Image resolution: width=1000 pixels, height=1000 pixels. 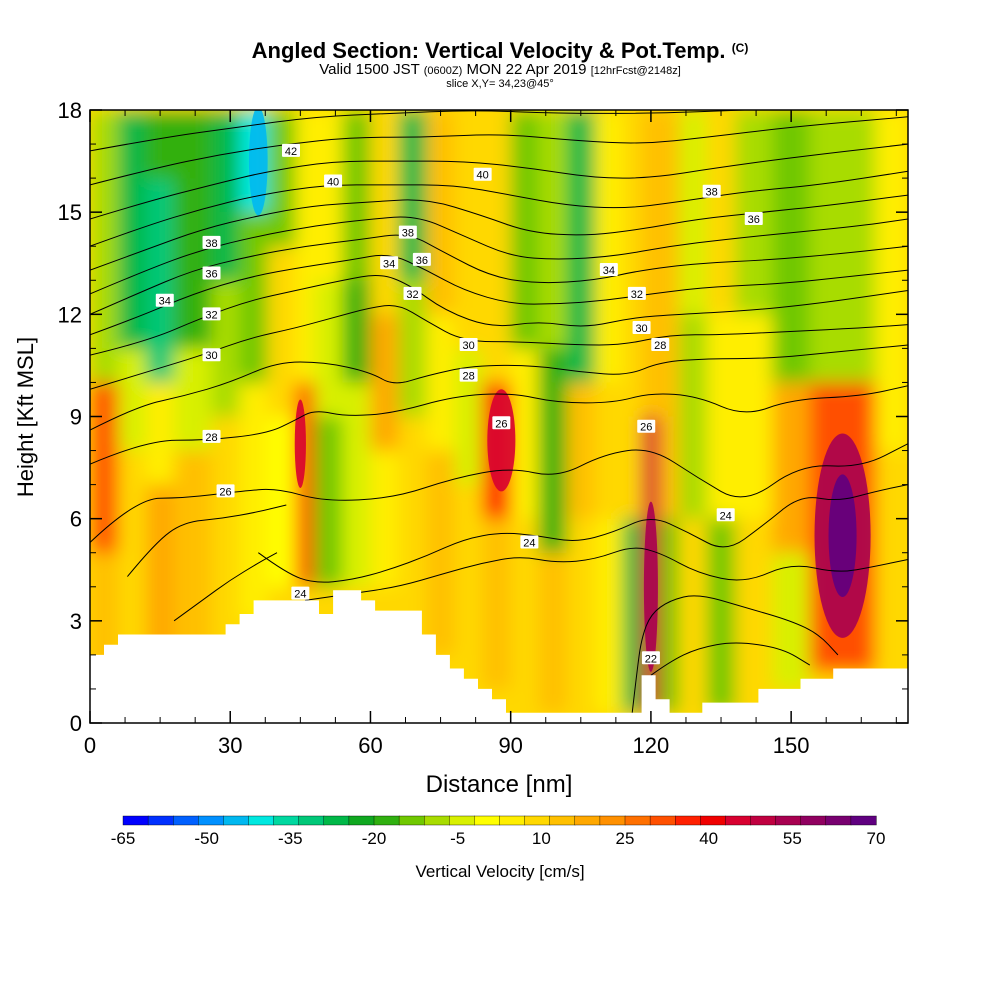 What do you see at coordinates (225, 492) in the screenshot?
I see `contour-label-text: 26` at bounding box center [225, 492].